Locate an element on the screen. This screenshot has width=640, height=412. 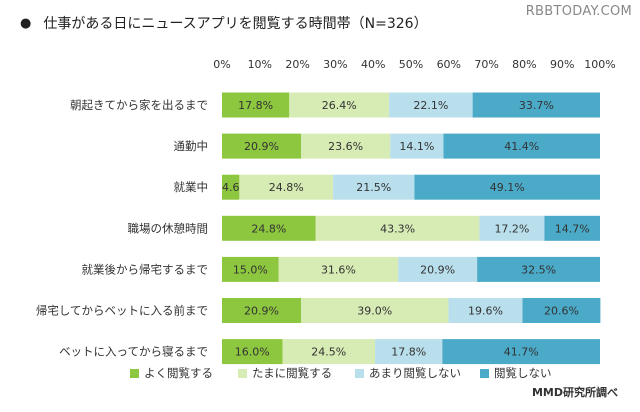
data-label: 14.7% is located at coordinates (572, 228).